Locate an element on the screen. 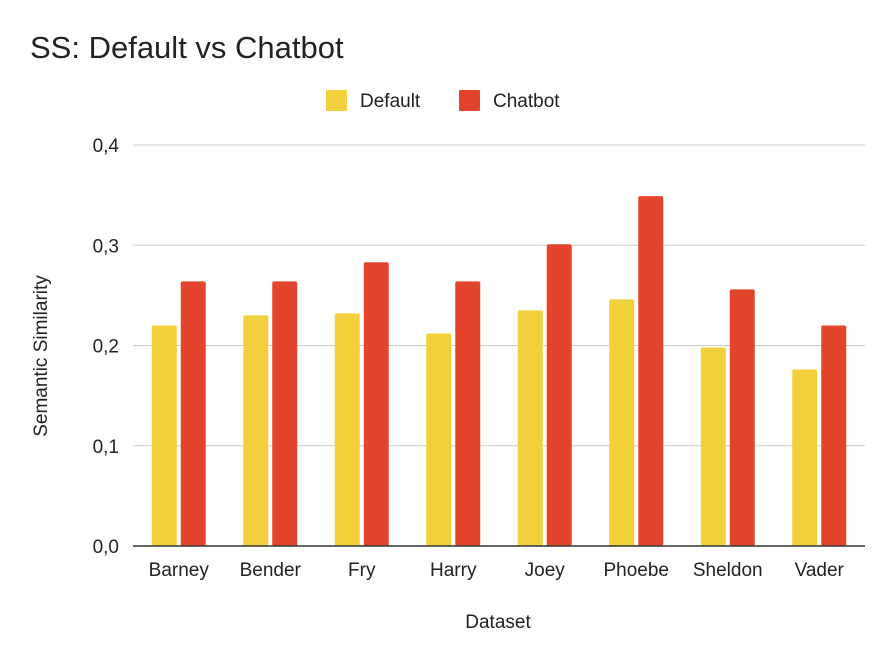  x-tick-label: Harry is located at coordinates (453, 570).